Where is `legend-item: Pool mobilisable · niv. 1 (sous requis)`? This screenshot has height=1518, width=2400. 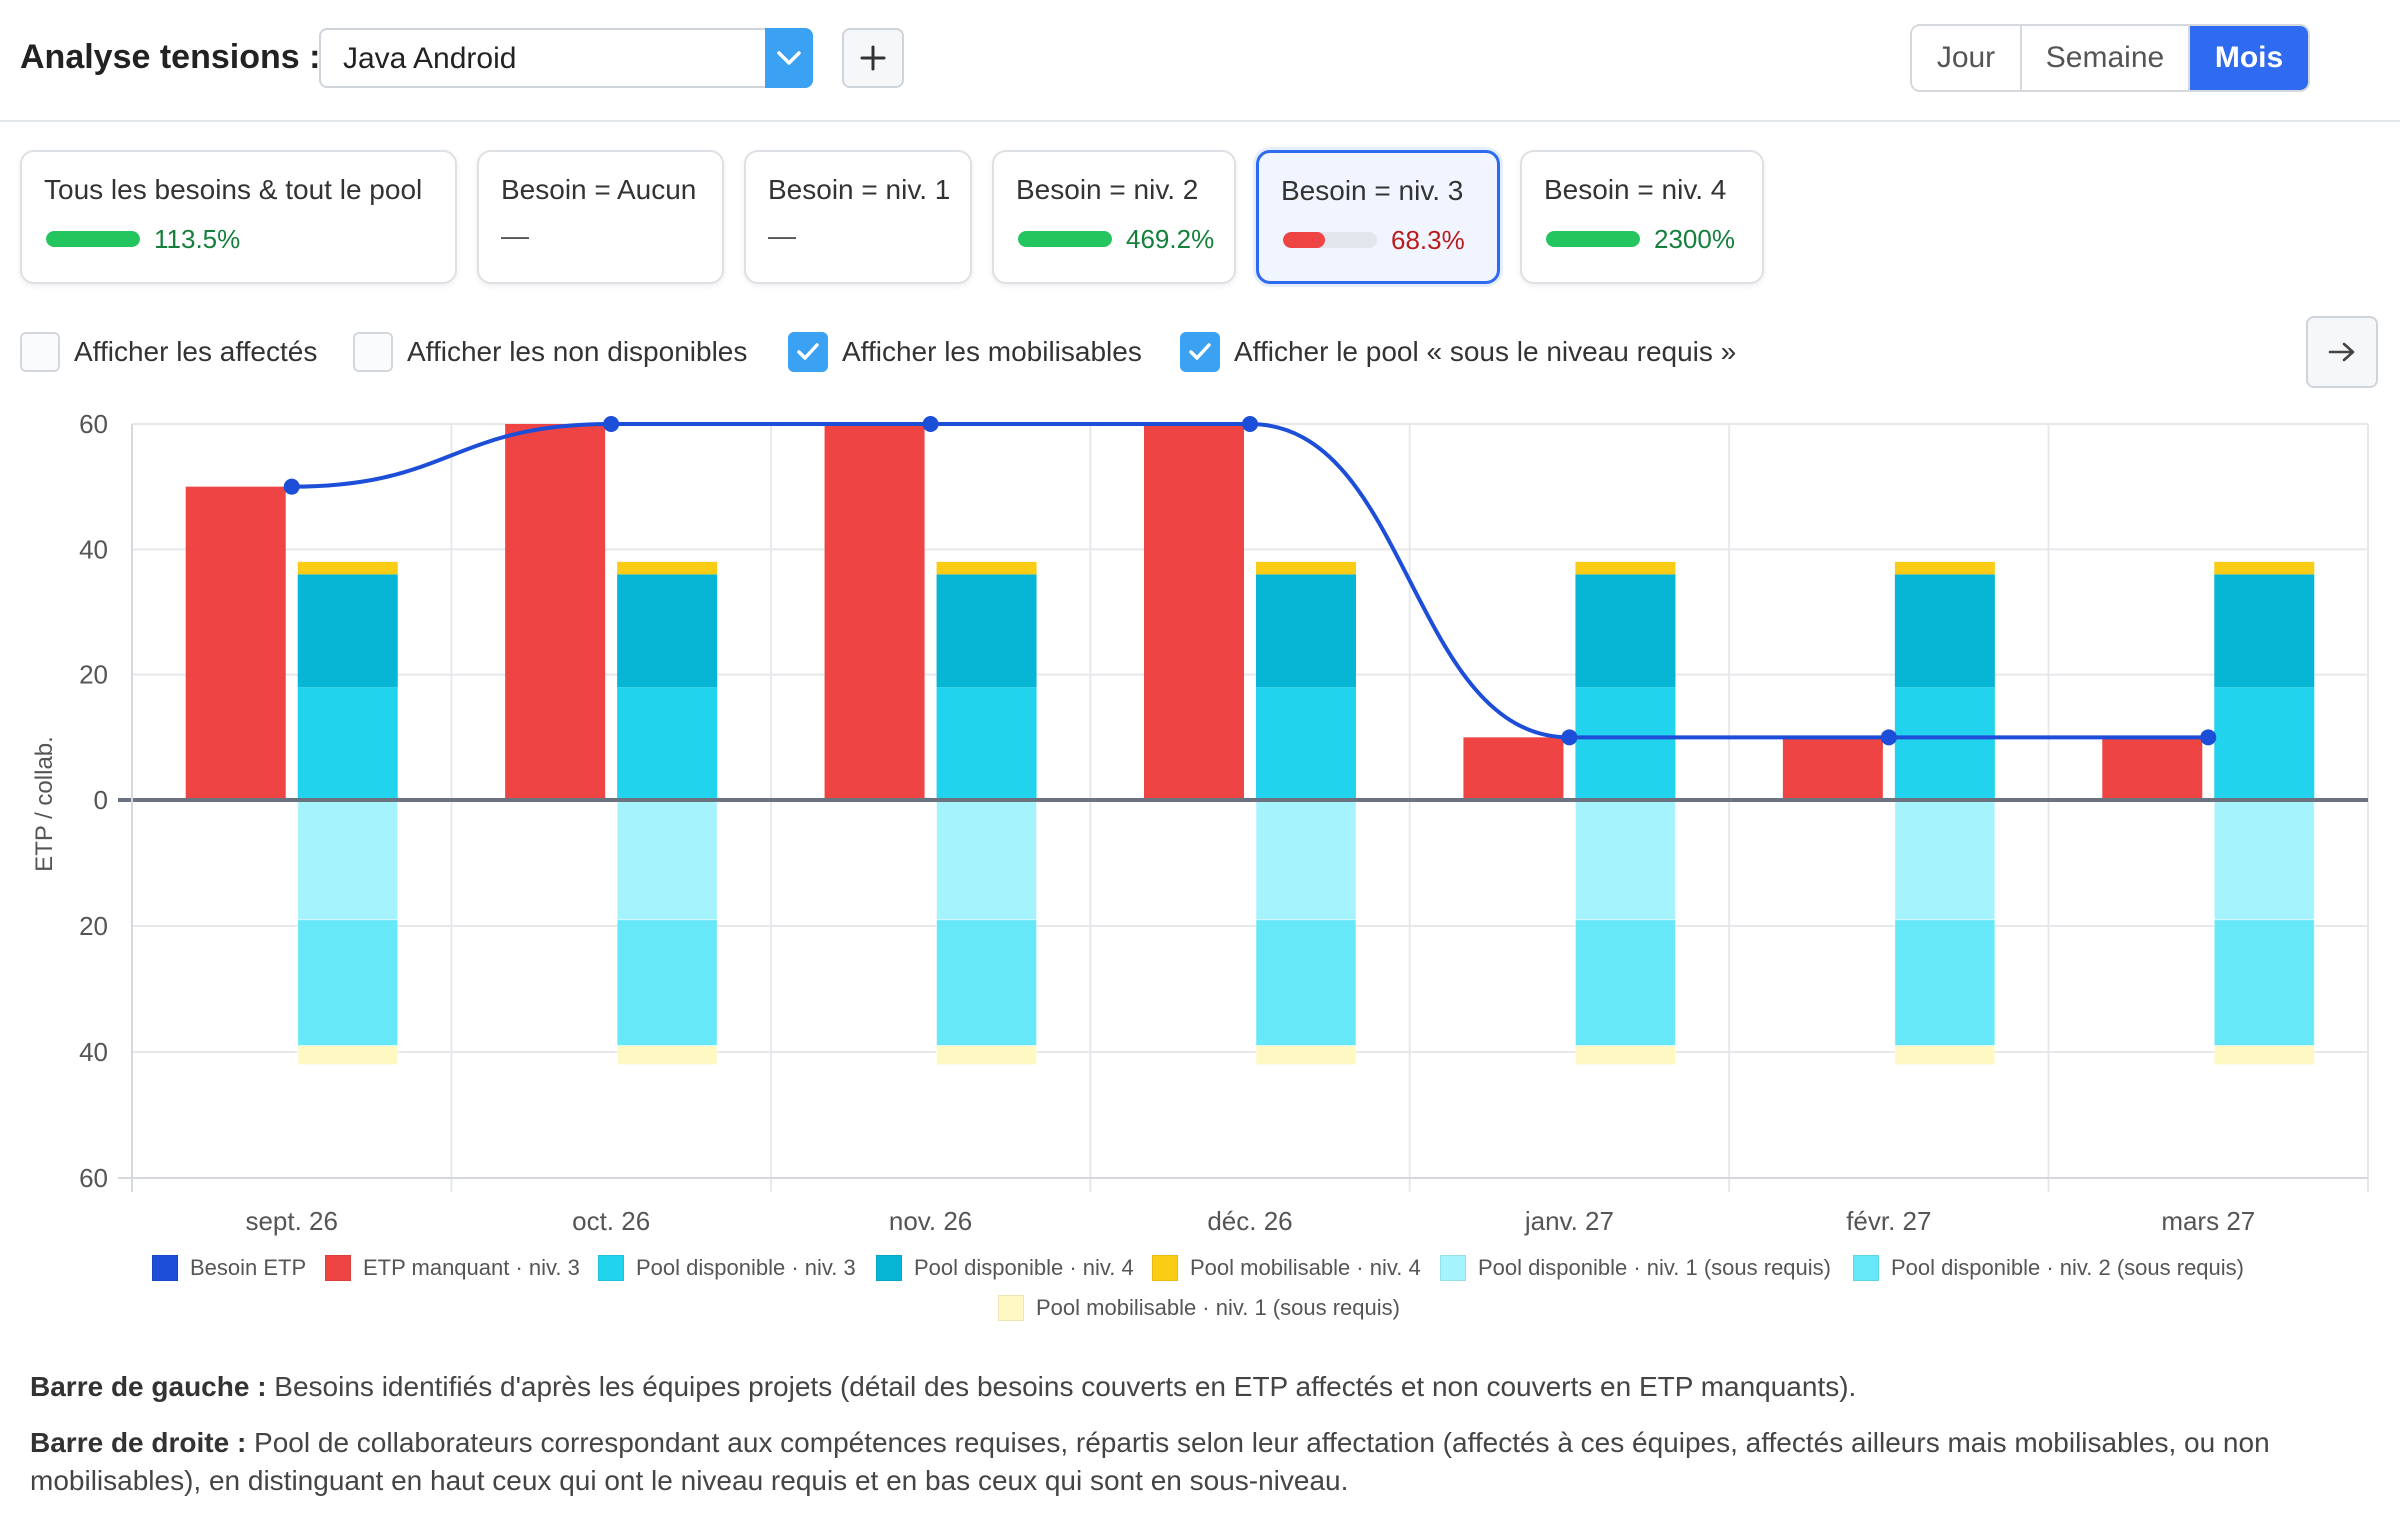 legend-item: Pool mobilisable · niv. 1 (sous requis) is located at coordinates (1199, 1308).